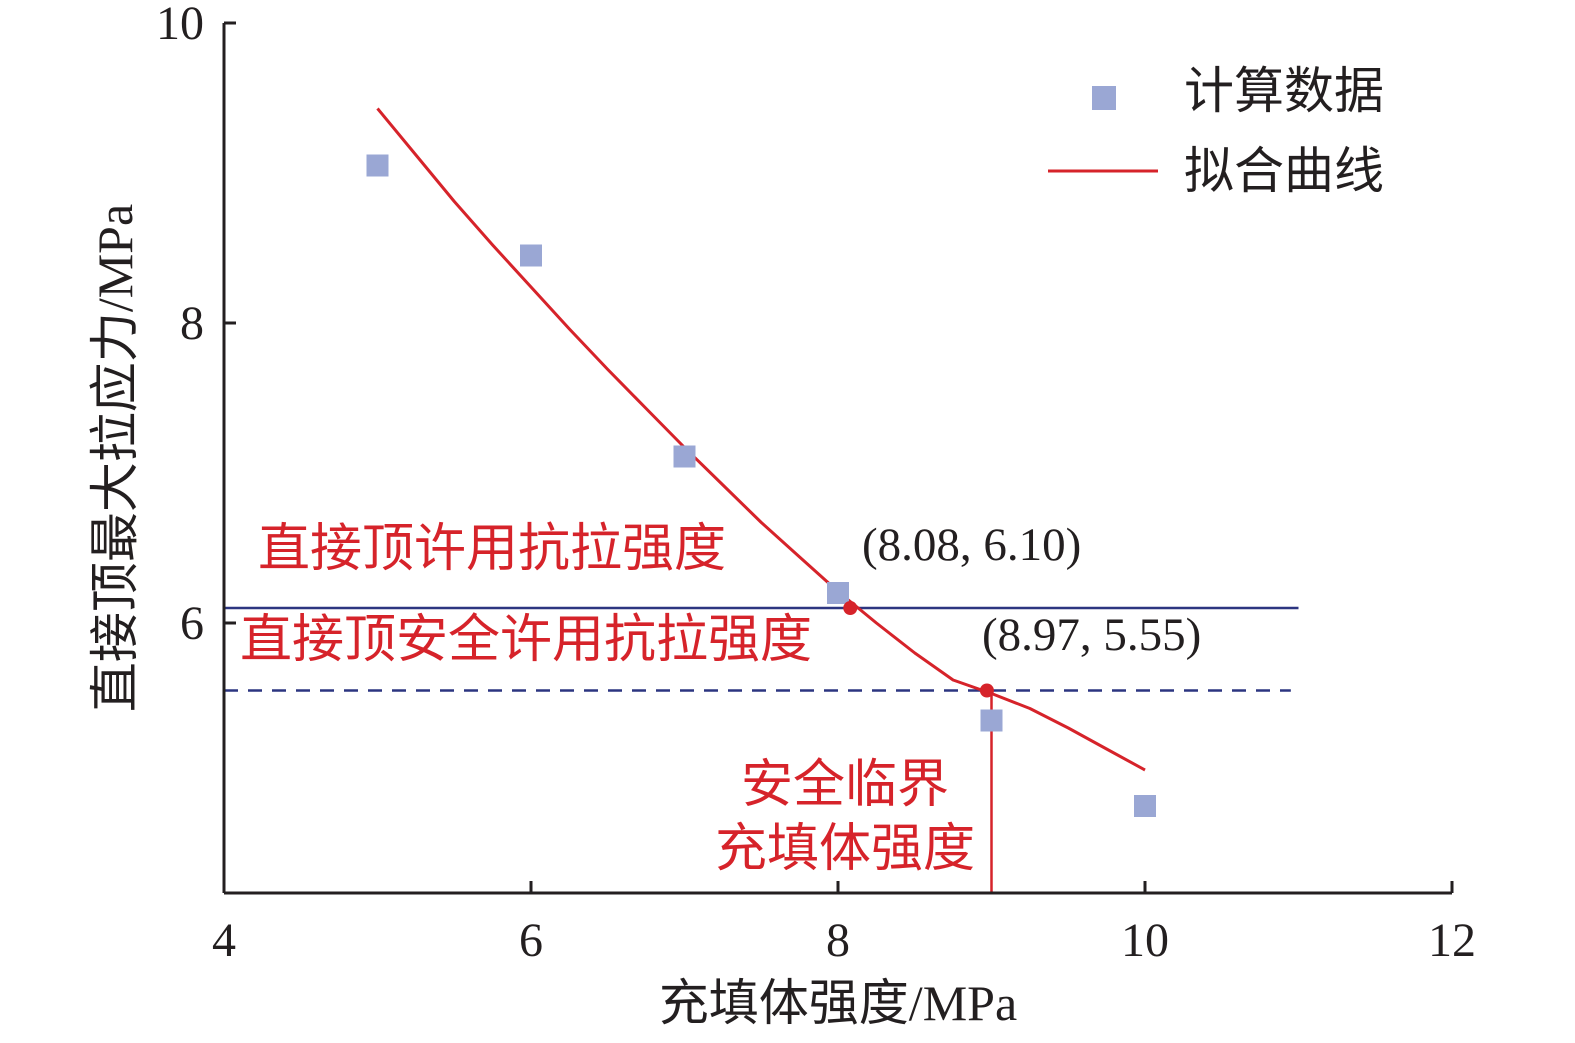 Image resolution: width=1575 pixels, height=1043 pixels. I want to click on x-tick-label: 10, so click(1145, 940).